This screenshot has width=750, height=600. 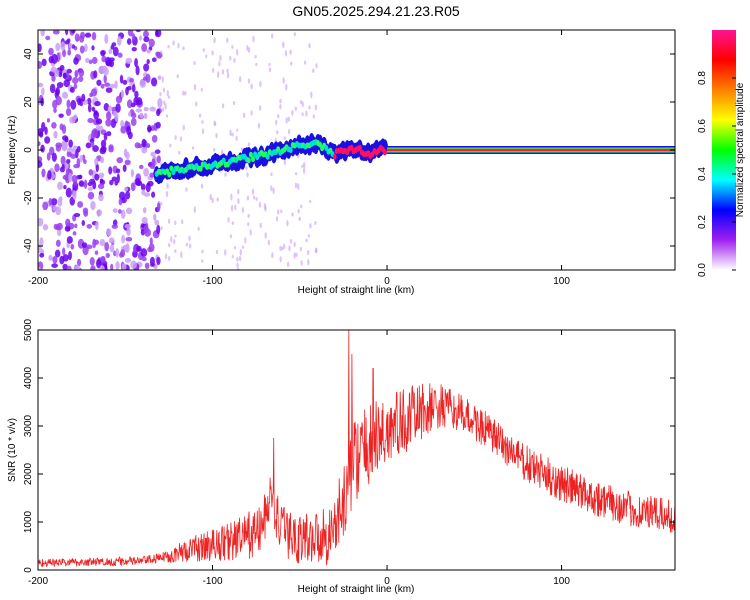 What do you see at coordinates (213, 581) in the screenshot?
I see `snr-xtick-label: -100` at bounding box center [213, 581].